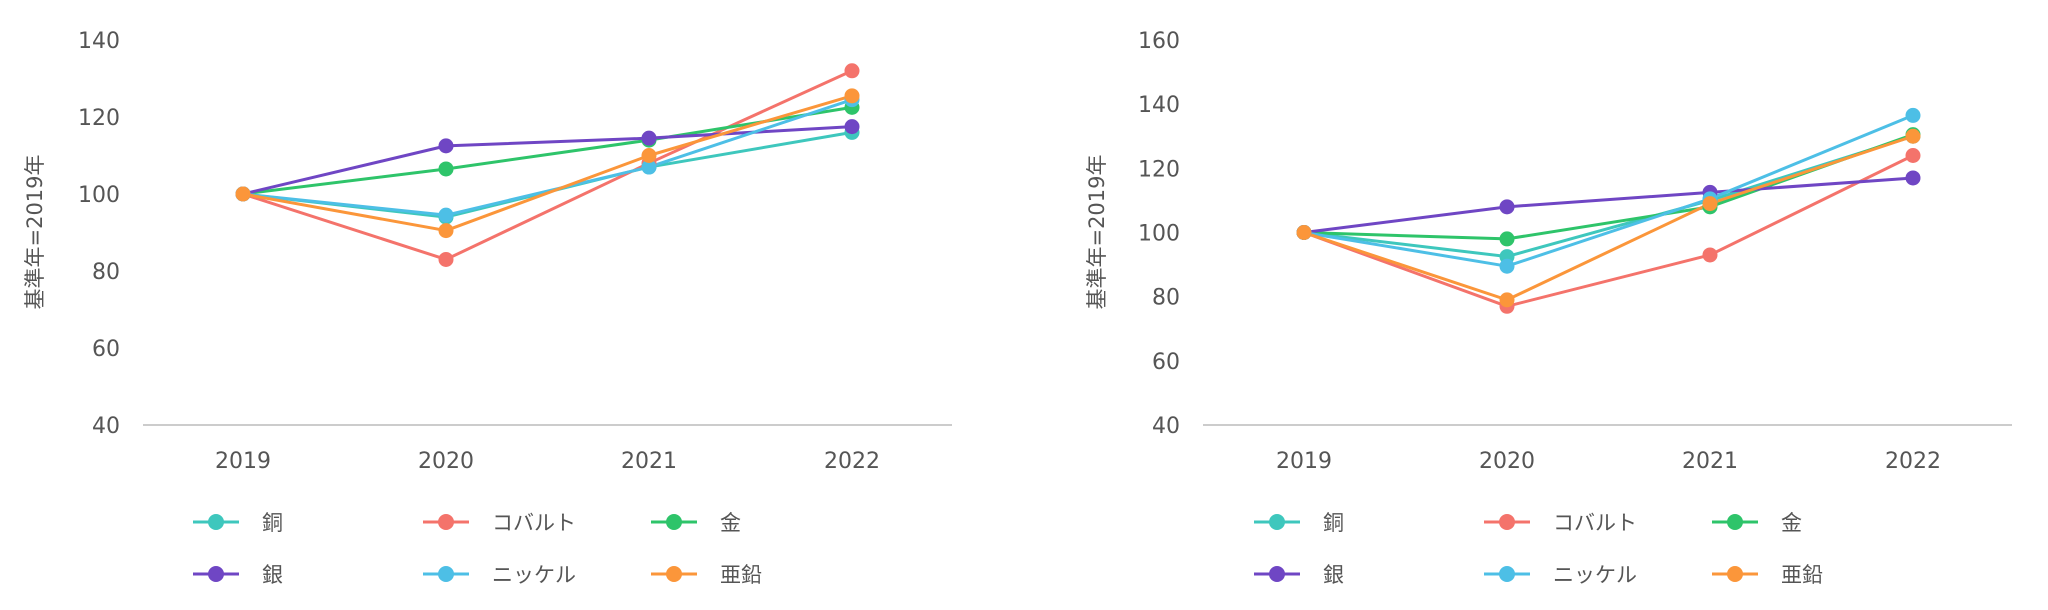 This screenshot has width=2048, height=610. What do you see at coordinates (1608, 205) in the screenshot?
I see `series-line-銀` at bounding box center [1608, 205].